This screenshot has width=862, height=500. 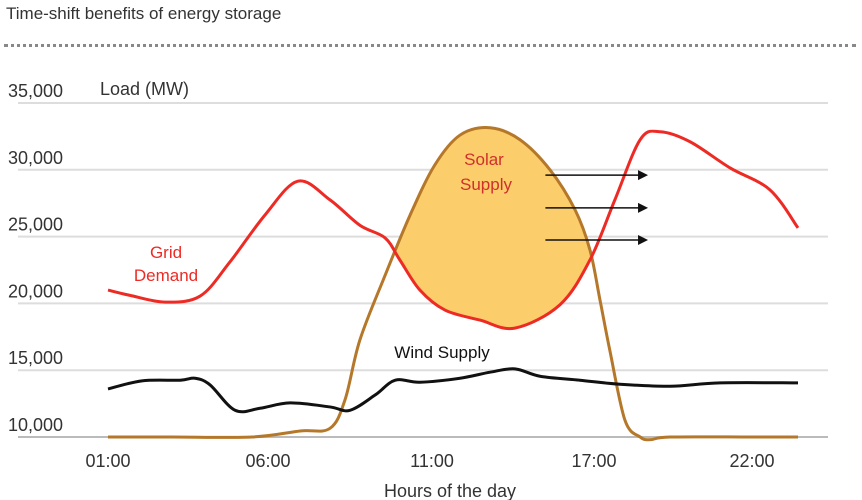 What do you see at coordinates (35, 225) in the screenshot?
I see `y-tick-label: 25,000` at bounding box center [35, 225].